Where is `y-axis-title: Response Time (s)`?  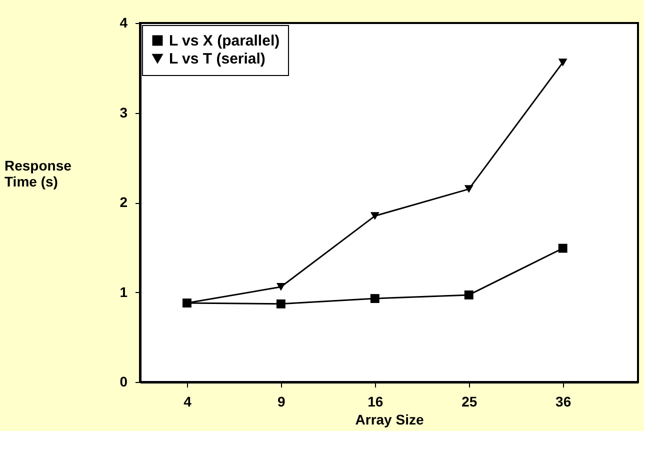 y-axis-title: Response Time (s) is located at coordinates (38, 174).